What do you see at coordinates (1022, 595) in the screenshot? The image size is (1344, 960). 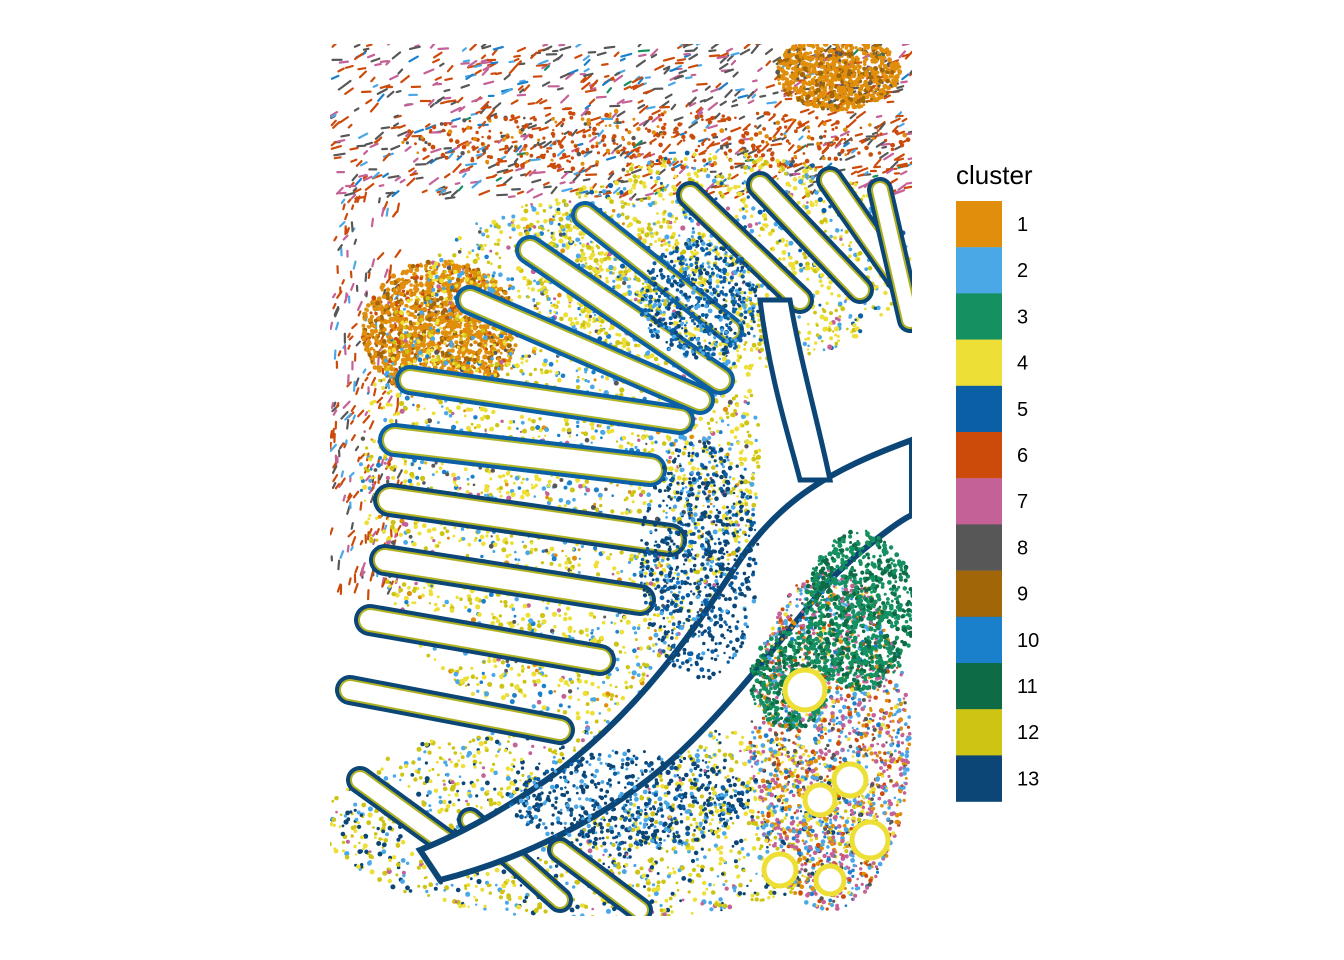 I see `legend-label-9: 9` at bounding box center [1022, 595].